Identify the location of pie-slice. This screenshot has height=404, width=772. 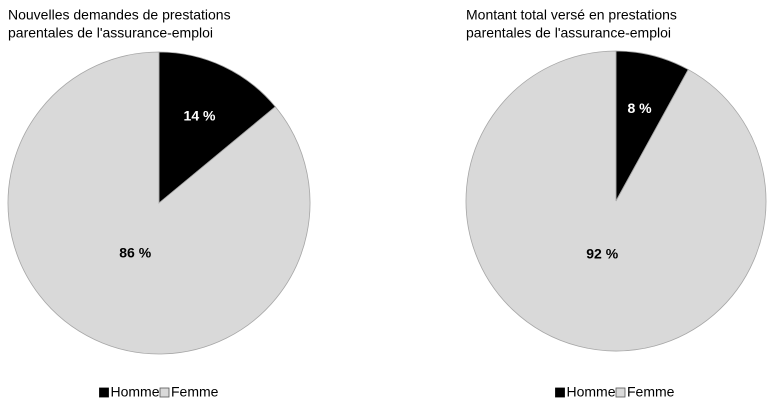
(217, 127).